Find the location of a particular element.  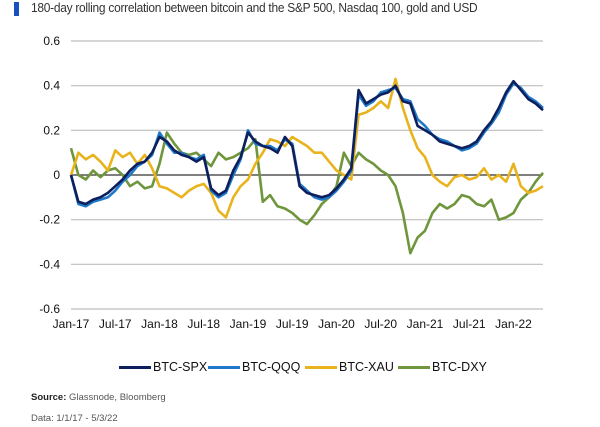

x-tick-label: Jul-20 is located at coordinates (380, 324).